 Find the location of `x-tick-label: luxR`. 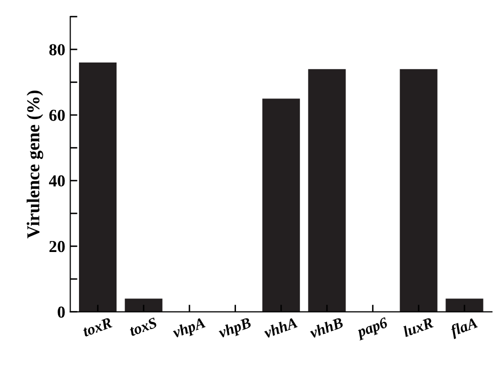

x-tick-label: luxR is located at coordinates (418, 327).